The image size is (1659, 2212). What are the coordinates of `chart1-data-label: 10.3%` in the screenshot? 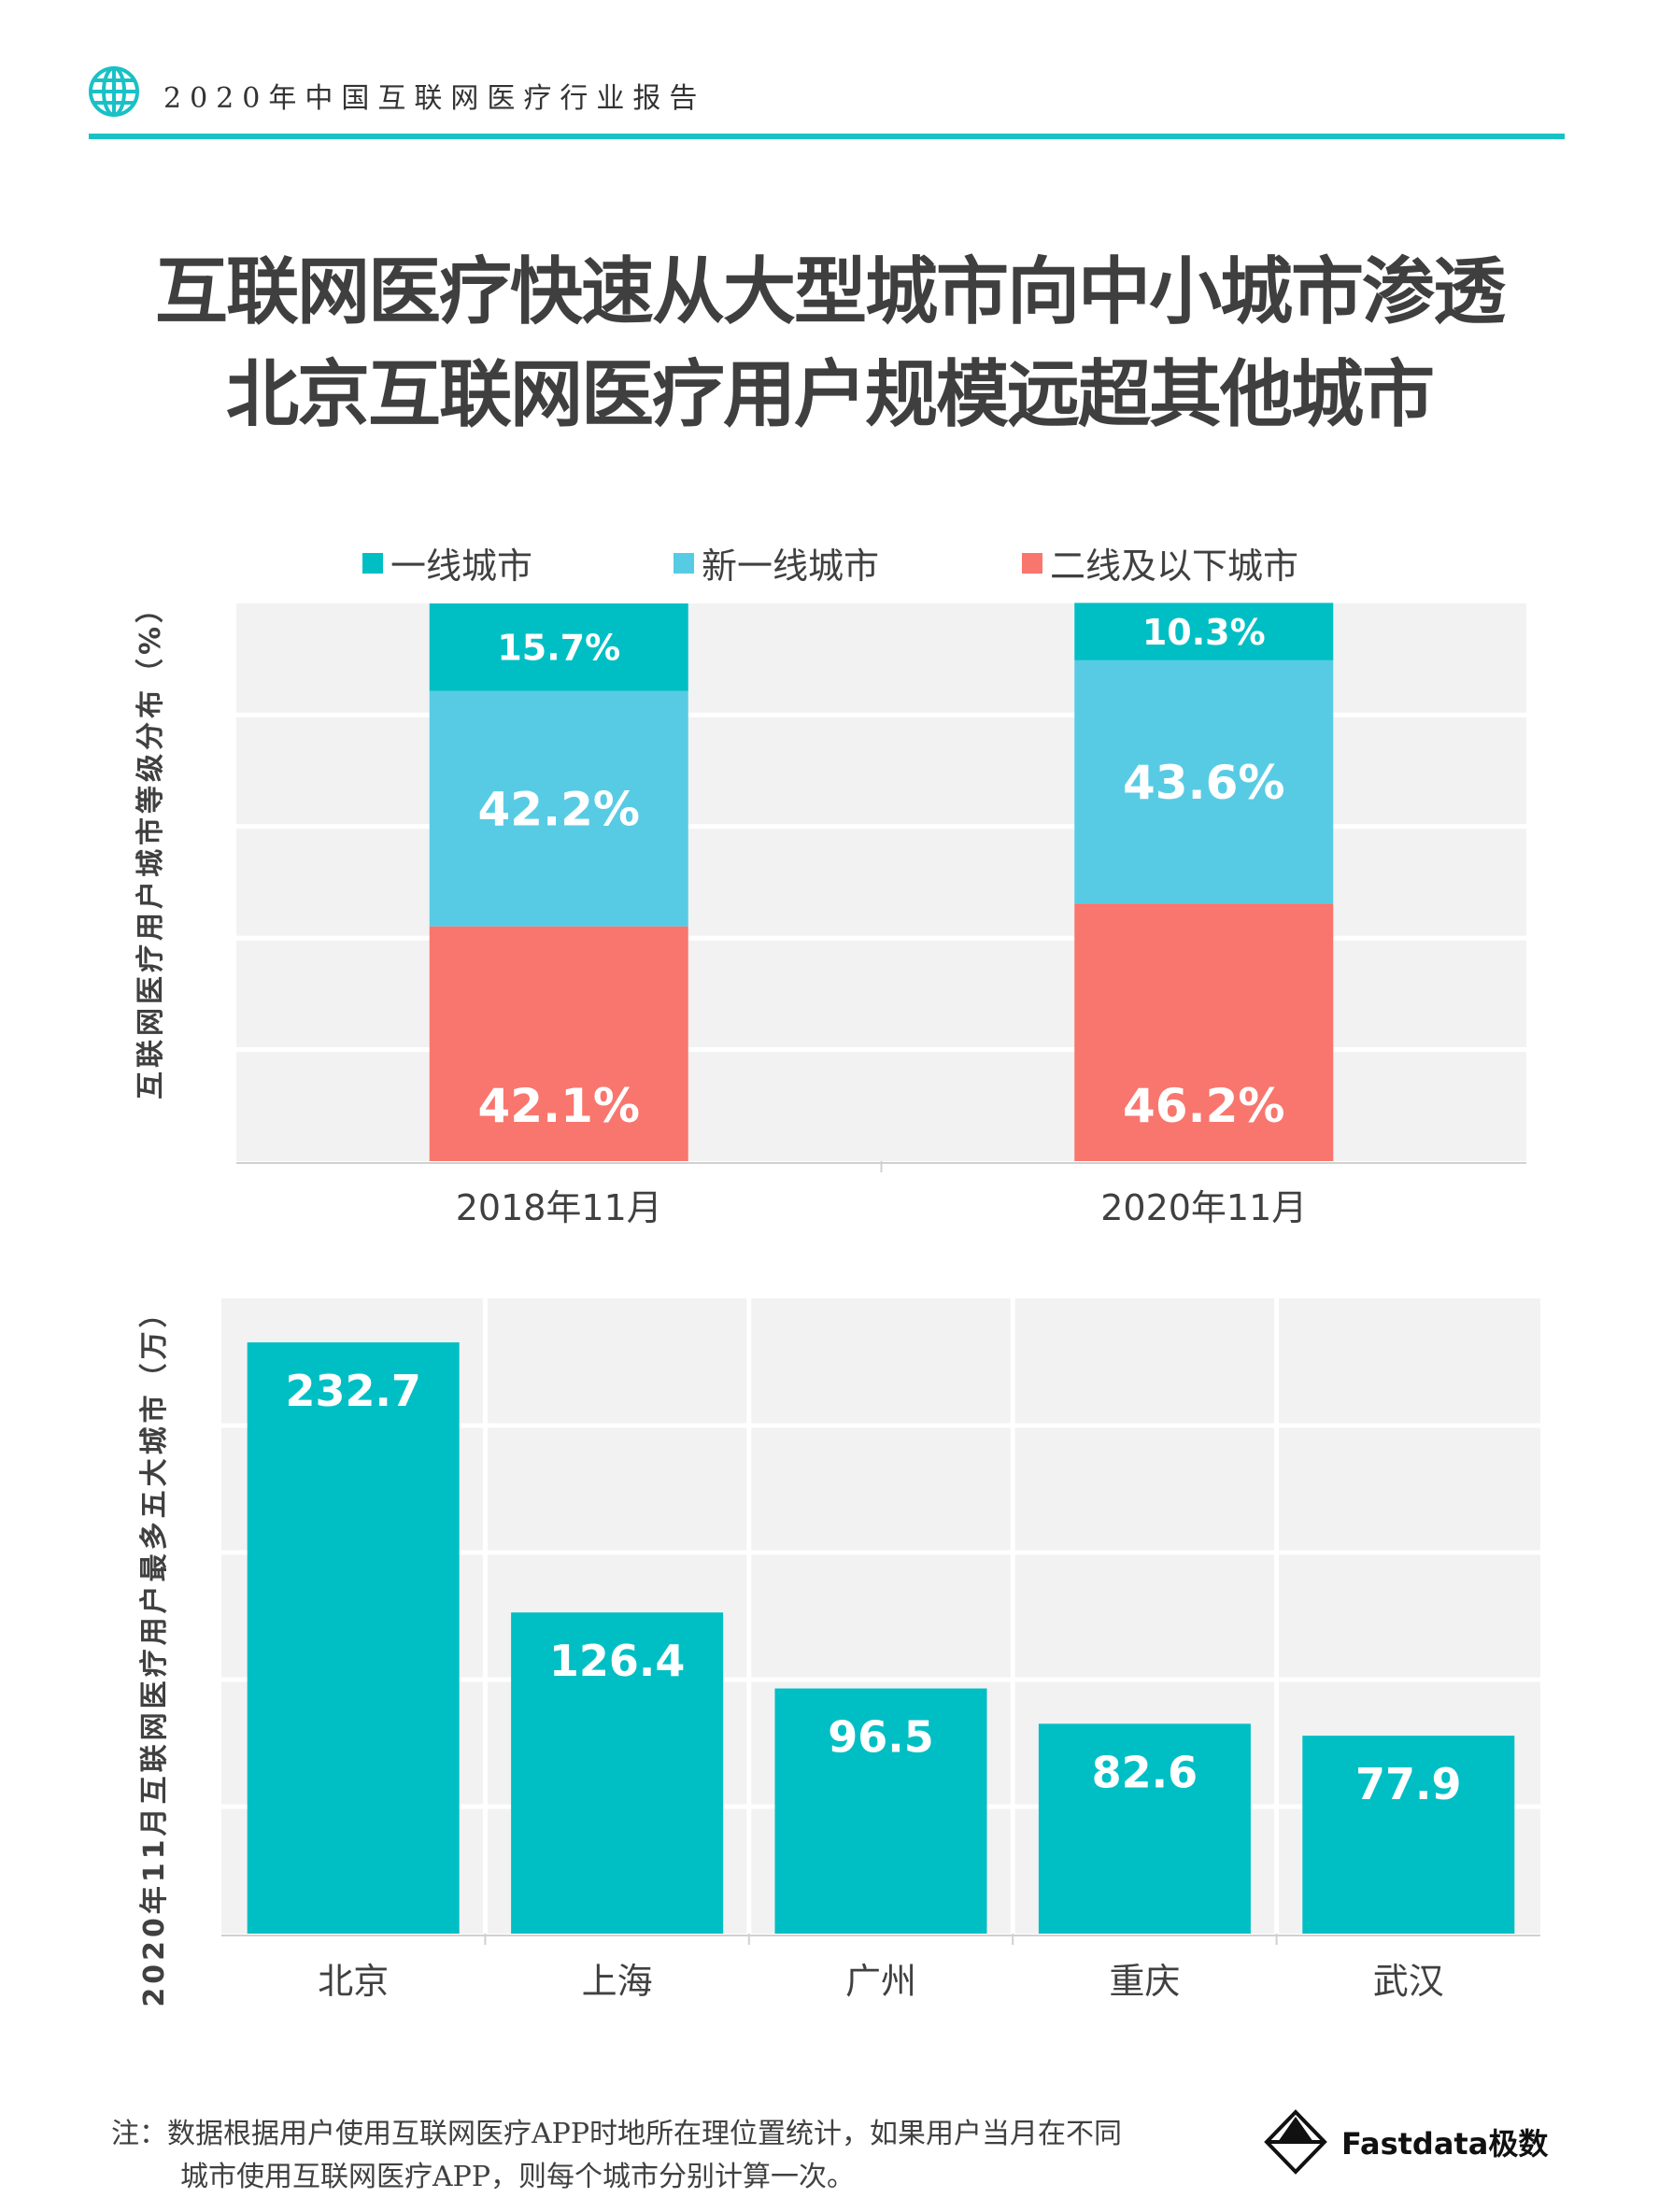 It's located at (1204, 632).